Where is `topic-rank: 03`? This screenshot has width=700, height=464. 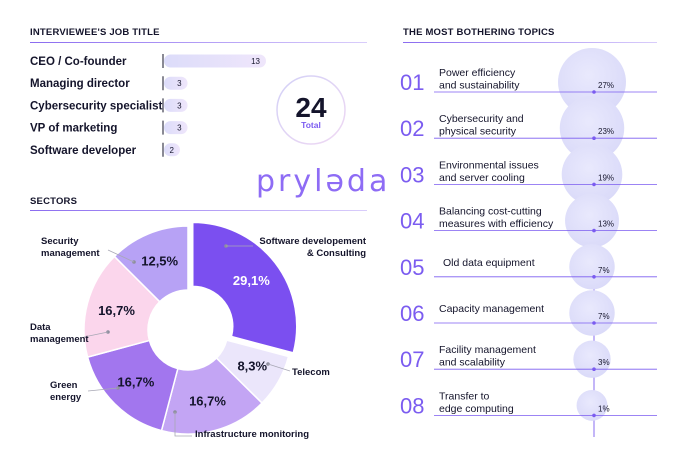
topic-rank: 03 is located at coordinates (412, 174).